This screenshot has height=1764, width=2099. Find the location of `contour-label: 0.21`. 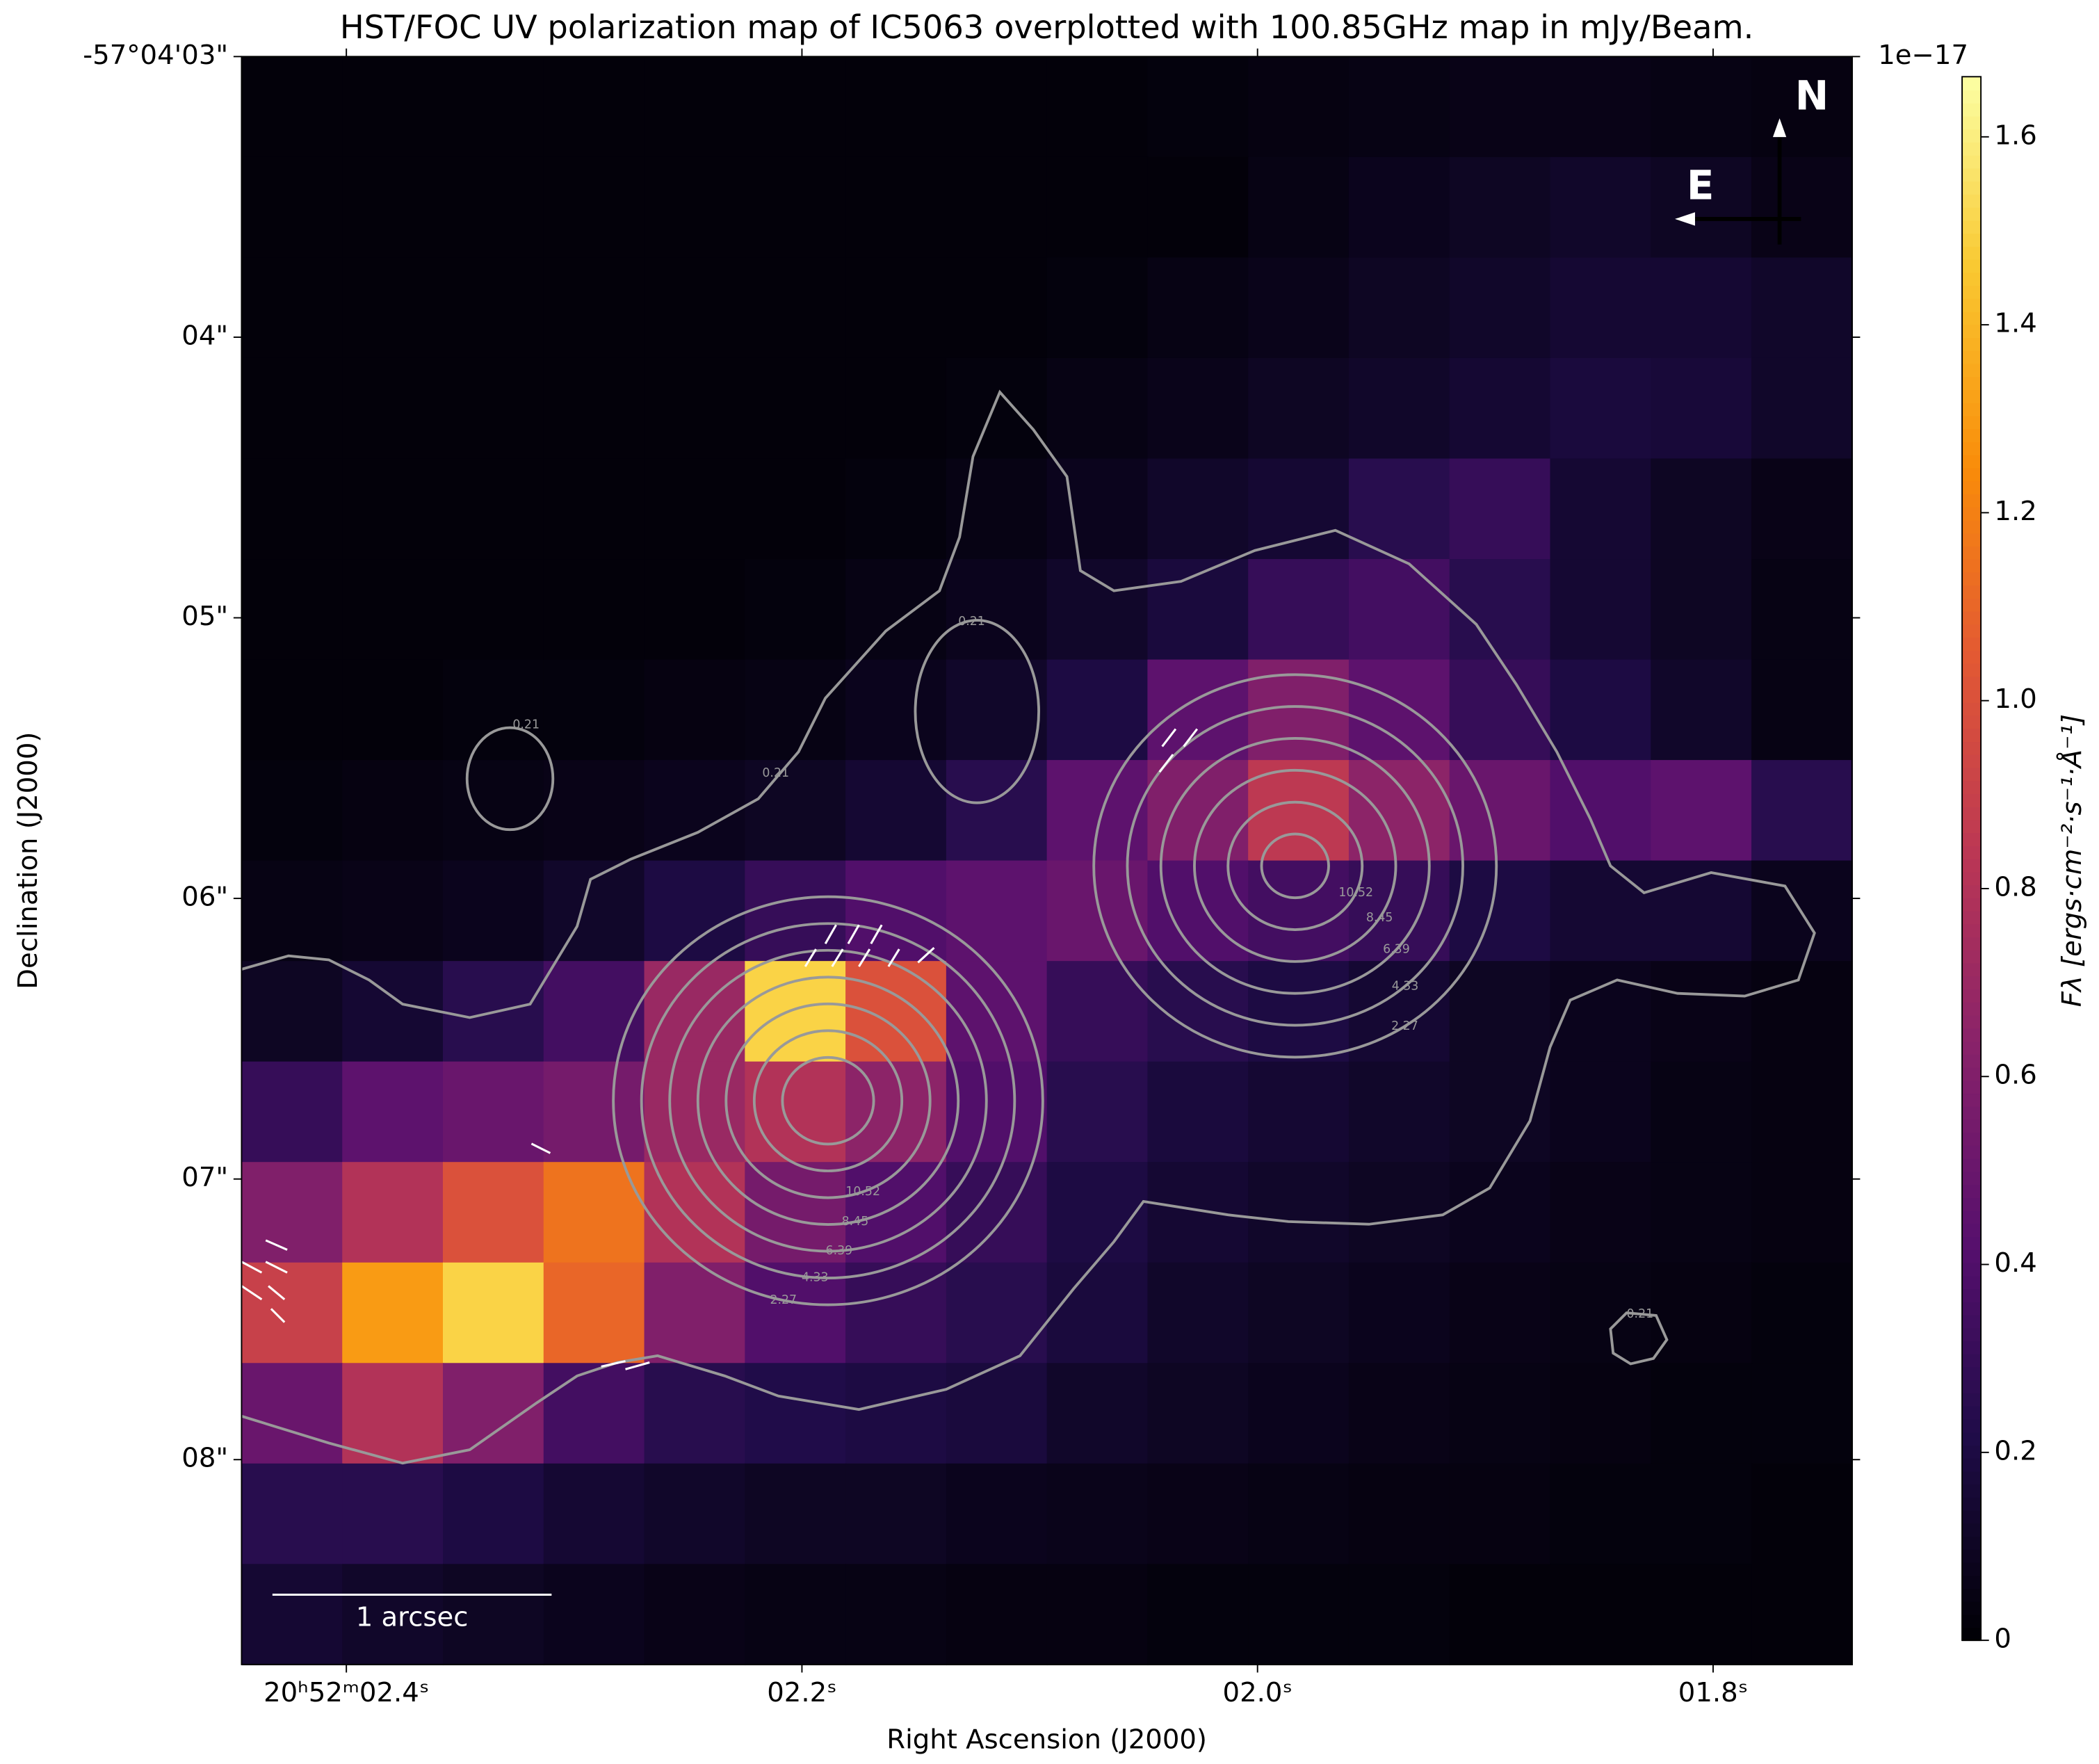

contour-label: 0.21 is located at coordinates (775, 773).